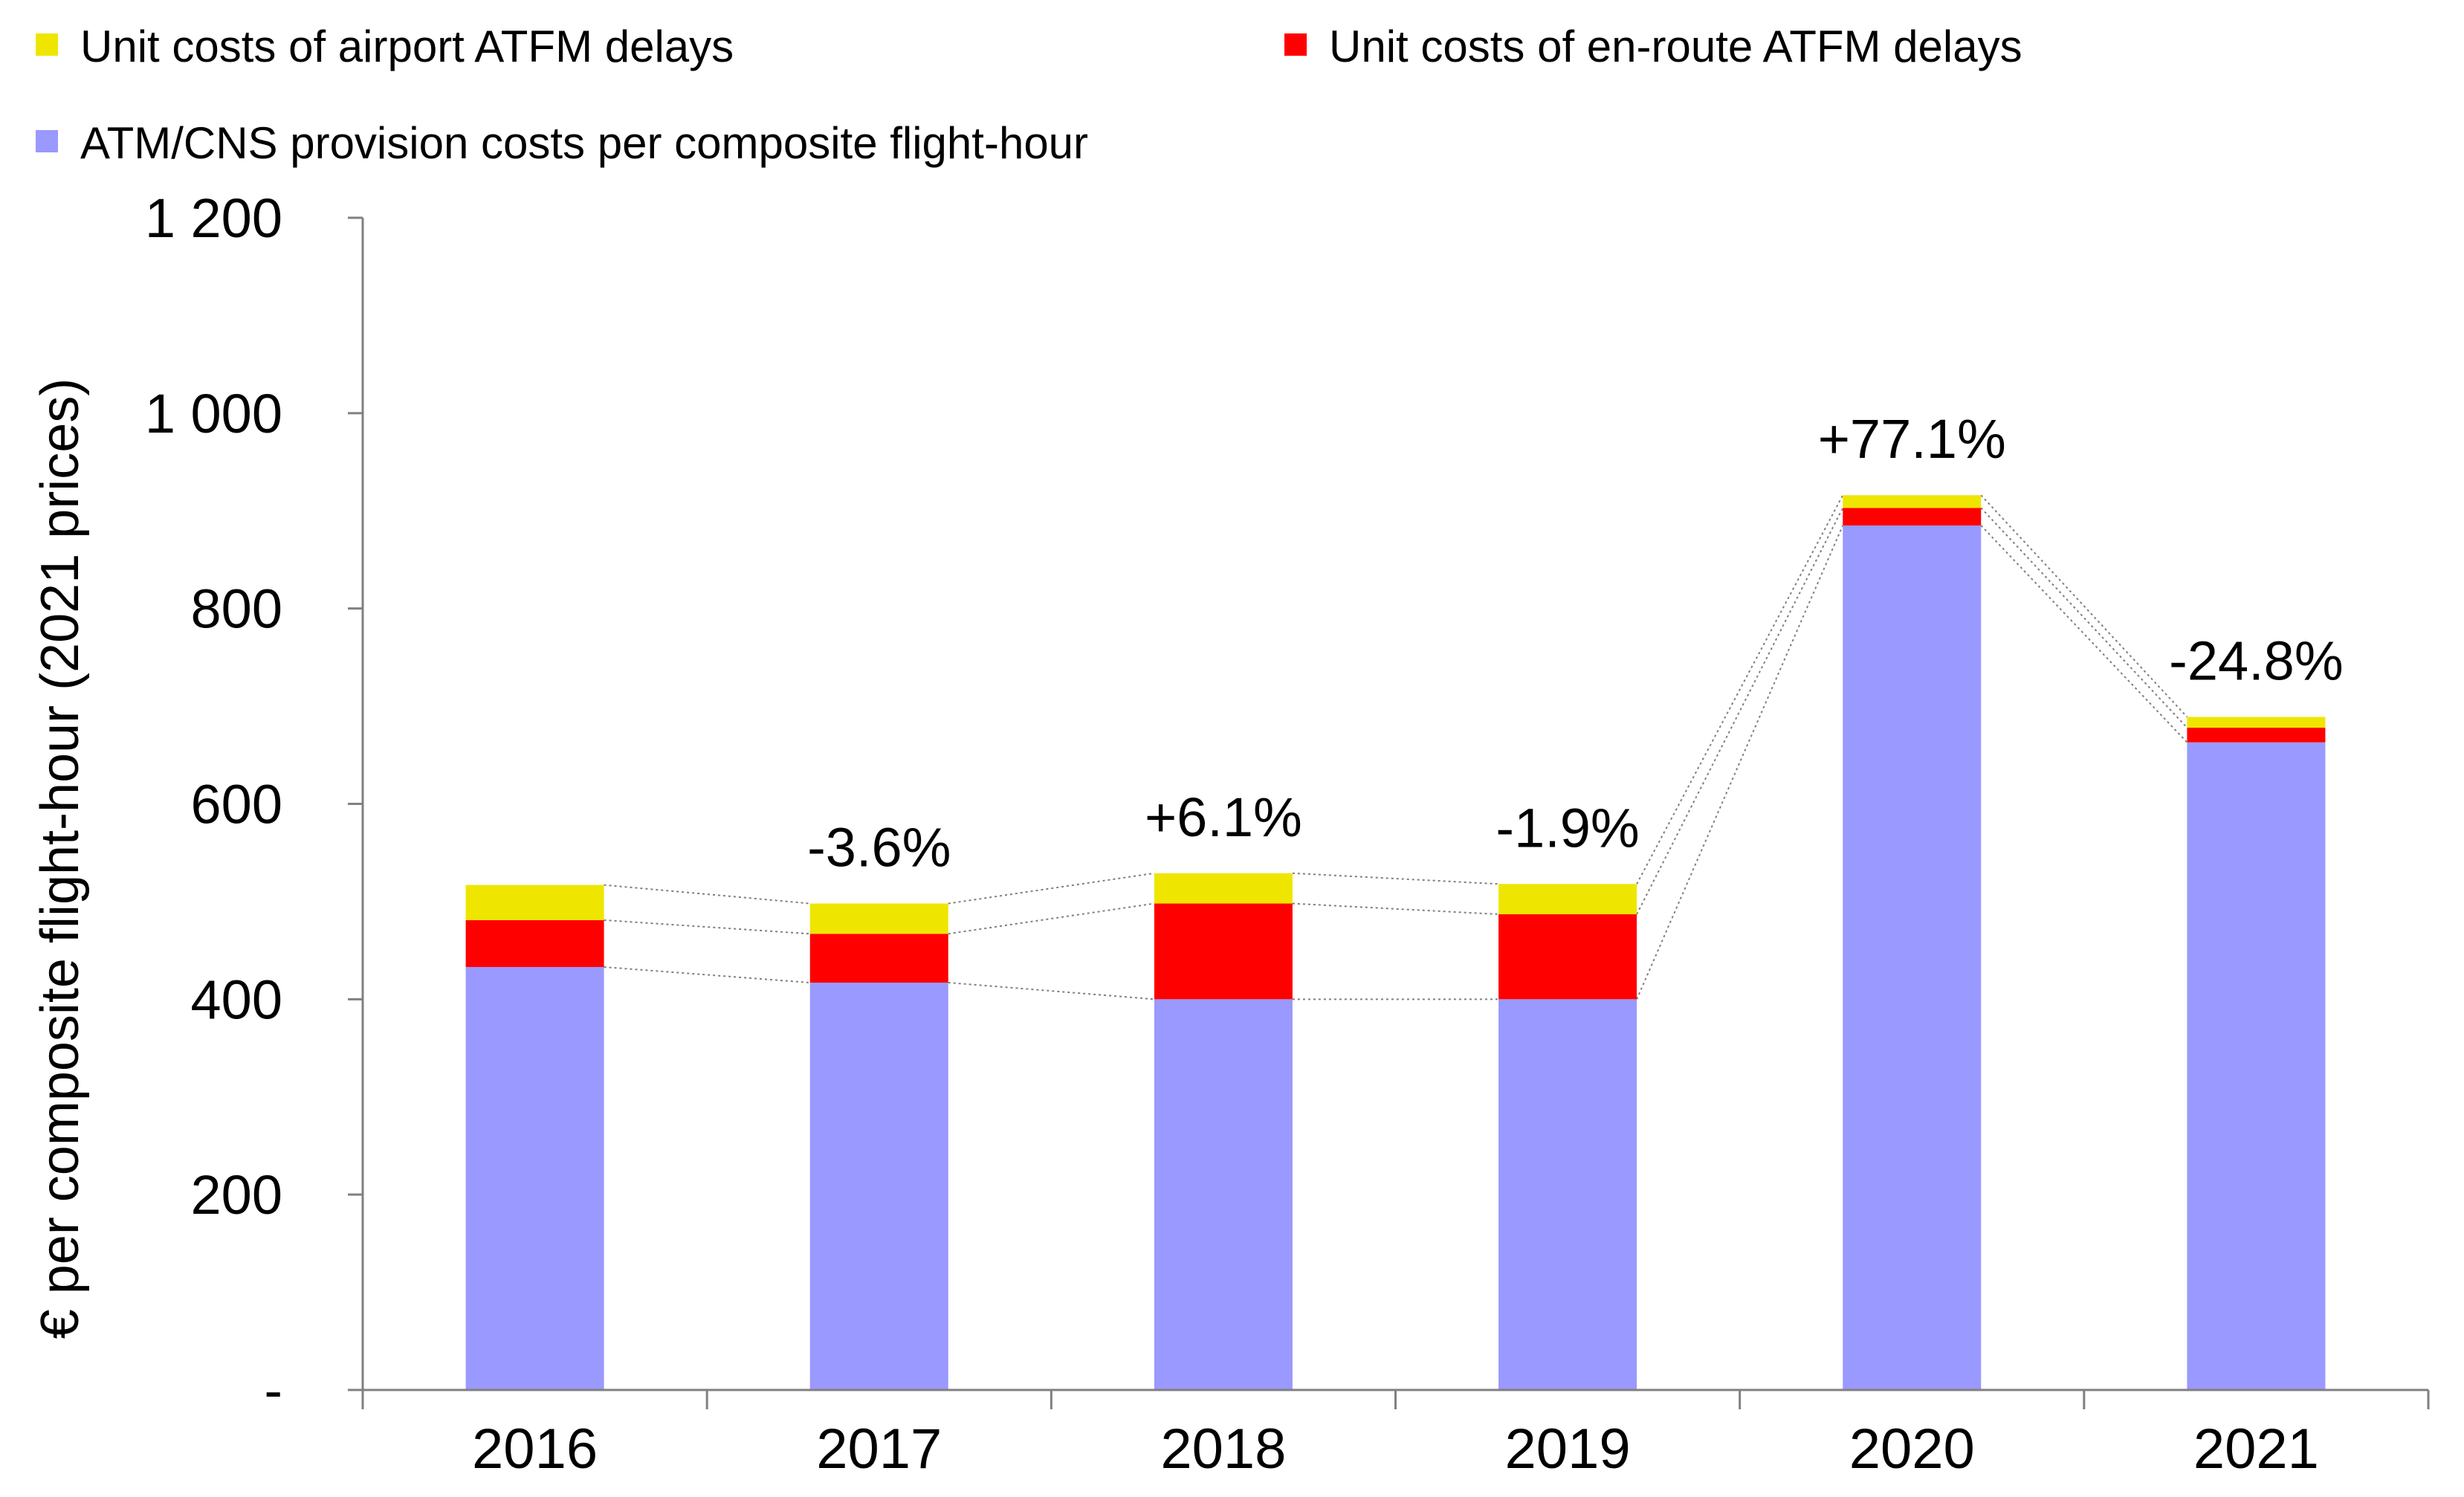  I want to click on change-label: -1.9%, so click(1567, 828).